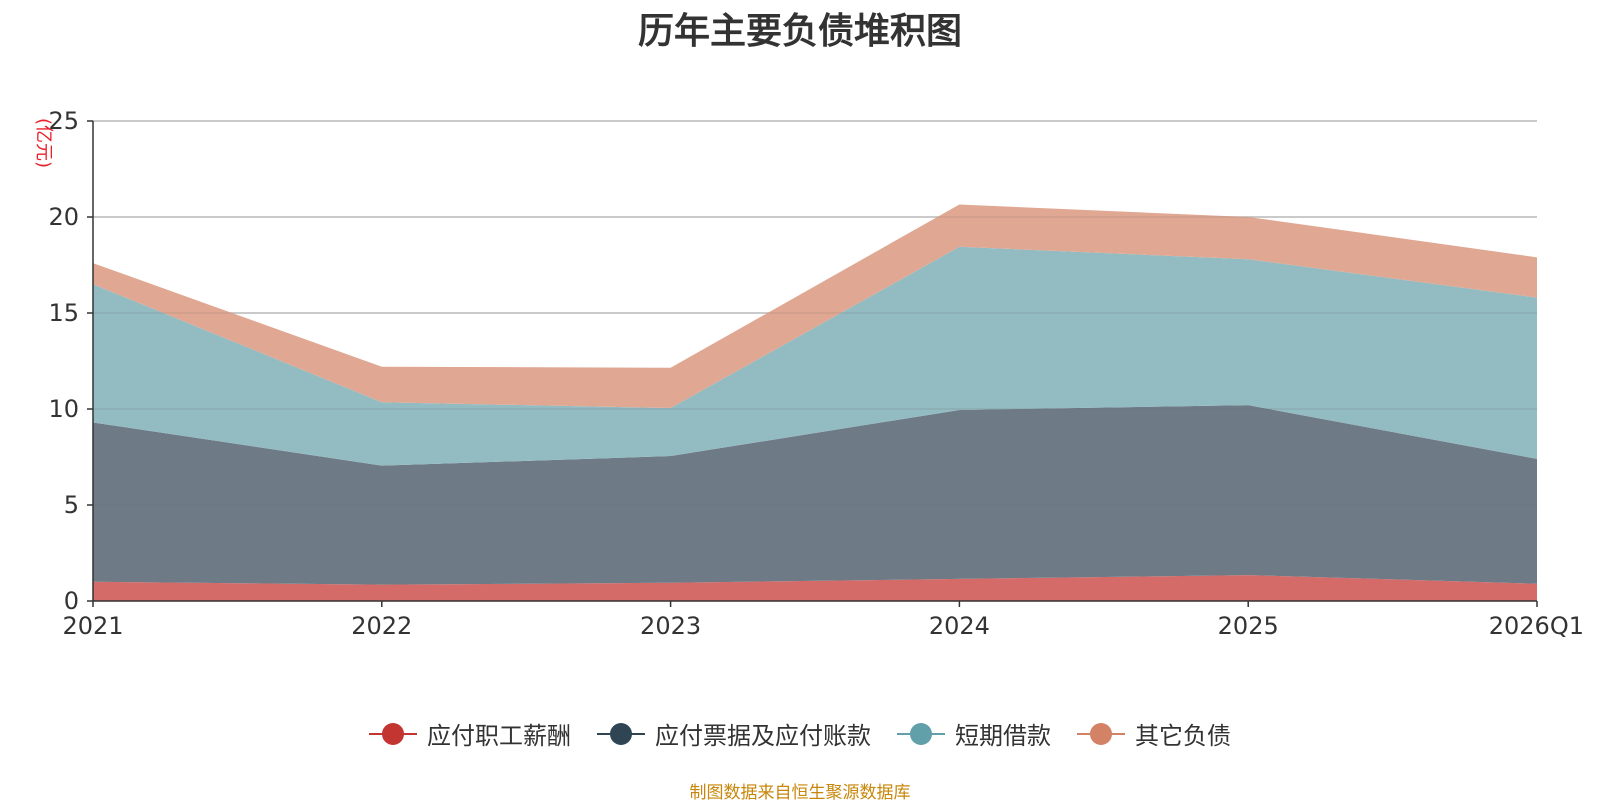 The width and height of the screenshot is (1600, 803). I want to click on x-tick-label-3: 2024, so click(959, 626).